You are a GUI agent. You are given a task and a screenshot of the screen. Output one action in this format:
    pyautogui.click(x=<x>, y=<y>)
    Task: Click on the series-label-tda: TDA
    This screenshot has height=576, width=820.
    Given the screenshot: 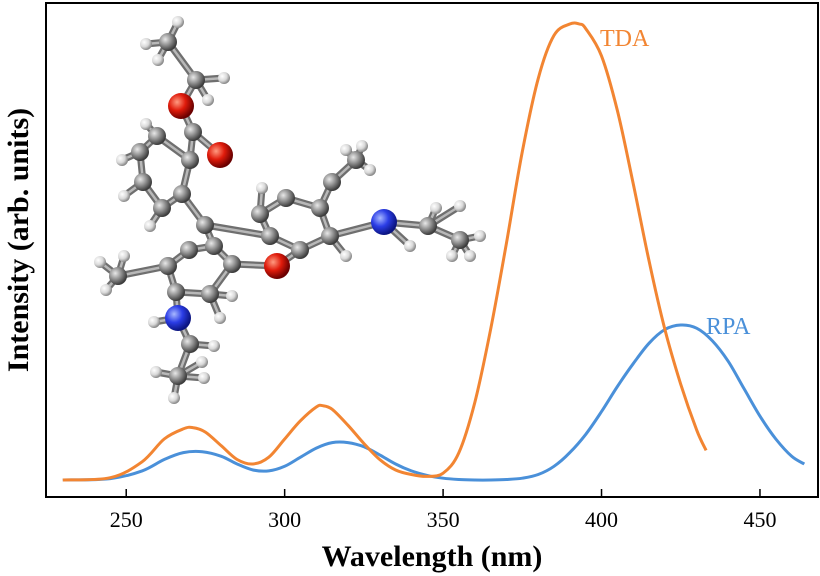 What is the action you would take?
    pyautogui.click(x=625, y=39)
    